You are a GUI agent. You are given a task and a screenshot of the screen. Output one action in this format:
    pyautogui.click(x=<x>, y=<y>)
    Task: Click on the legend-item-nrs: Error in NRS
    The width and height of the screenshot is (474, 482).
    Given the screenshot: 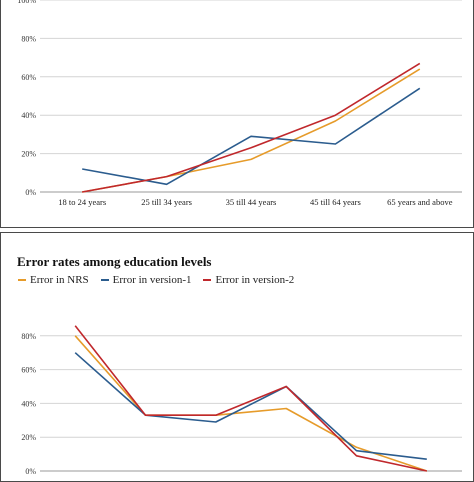 What is the action you would take?
    pyautogui.click(x=53, y=280)
    